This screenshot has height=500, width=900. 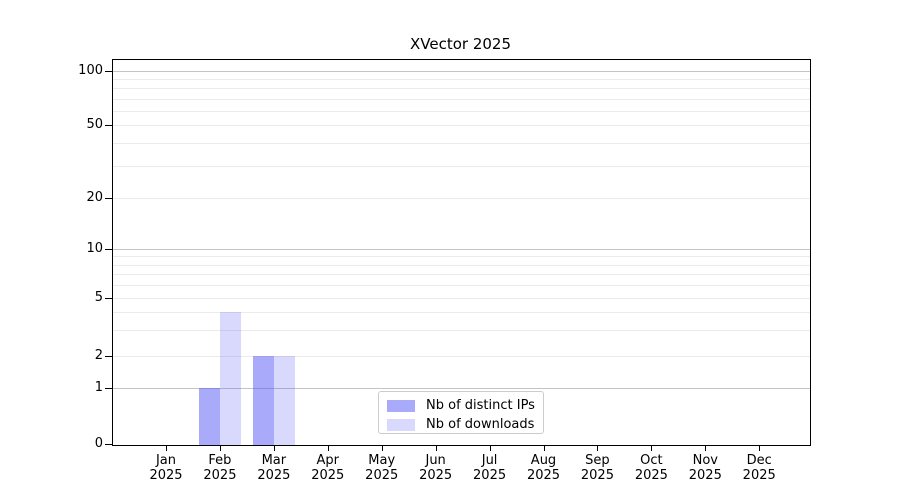 What do you see at coordinates (489, 460) in the screenshot?
I see `x-tick-month: Jul` at bounding box center [489, 460].